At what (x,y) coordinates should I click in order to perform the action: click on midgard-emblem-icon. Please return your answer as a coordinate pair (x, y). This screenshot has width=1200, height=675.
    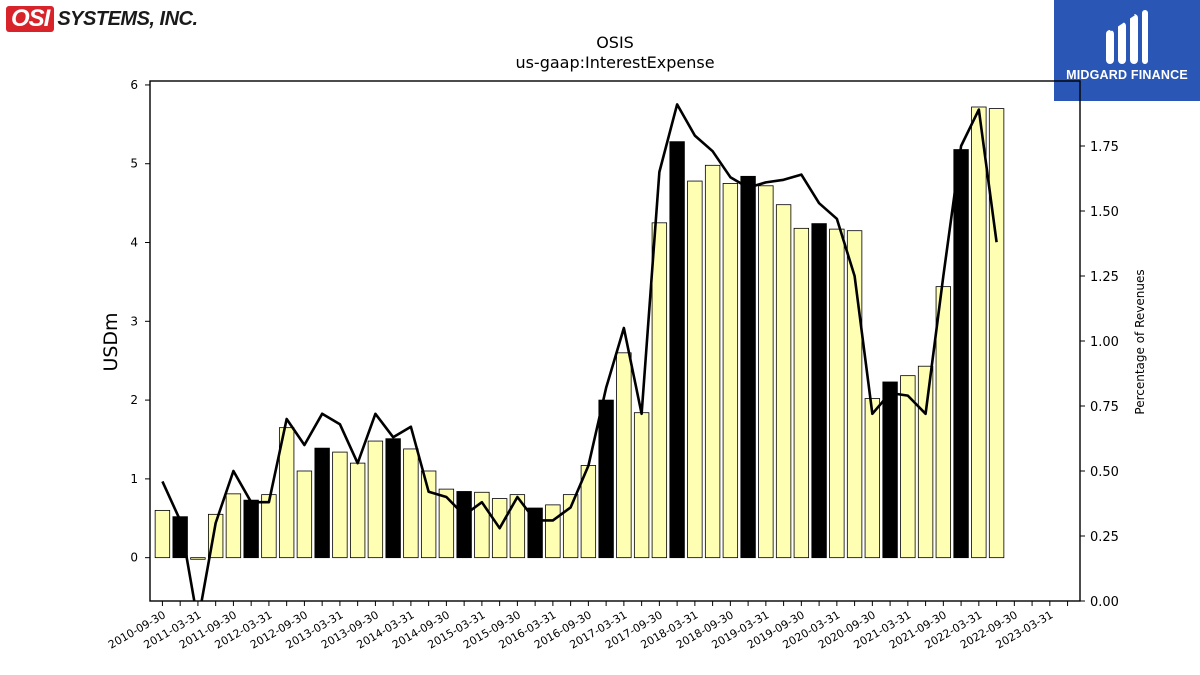
    Looking at the image, I should click on (1127, 37).